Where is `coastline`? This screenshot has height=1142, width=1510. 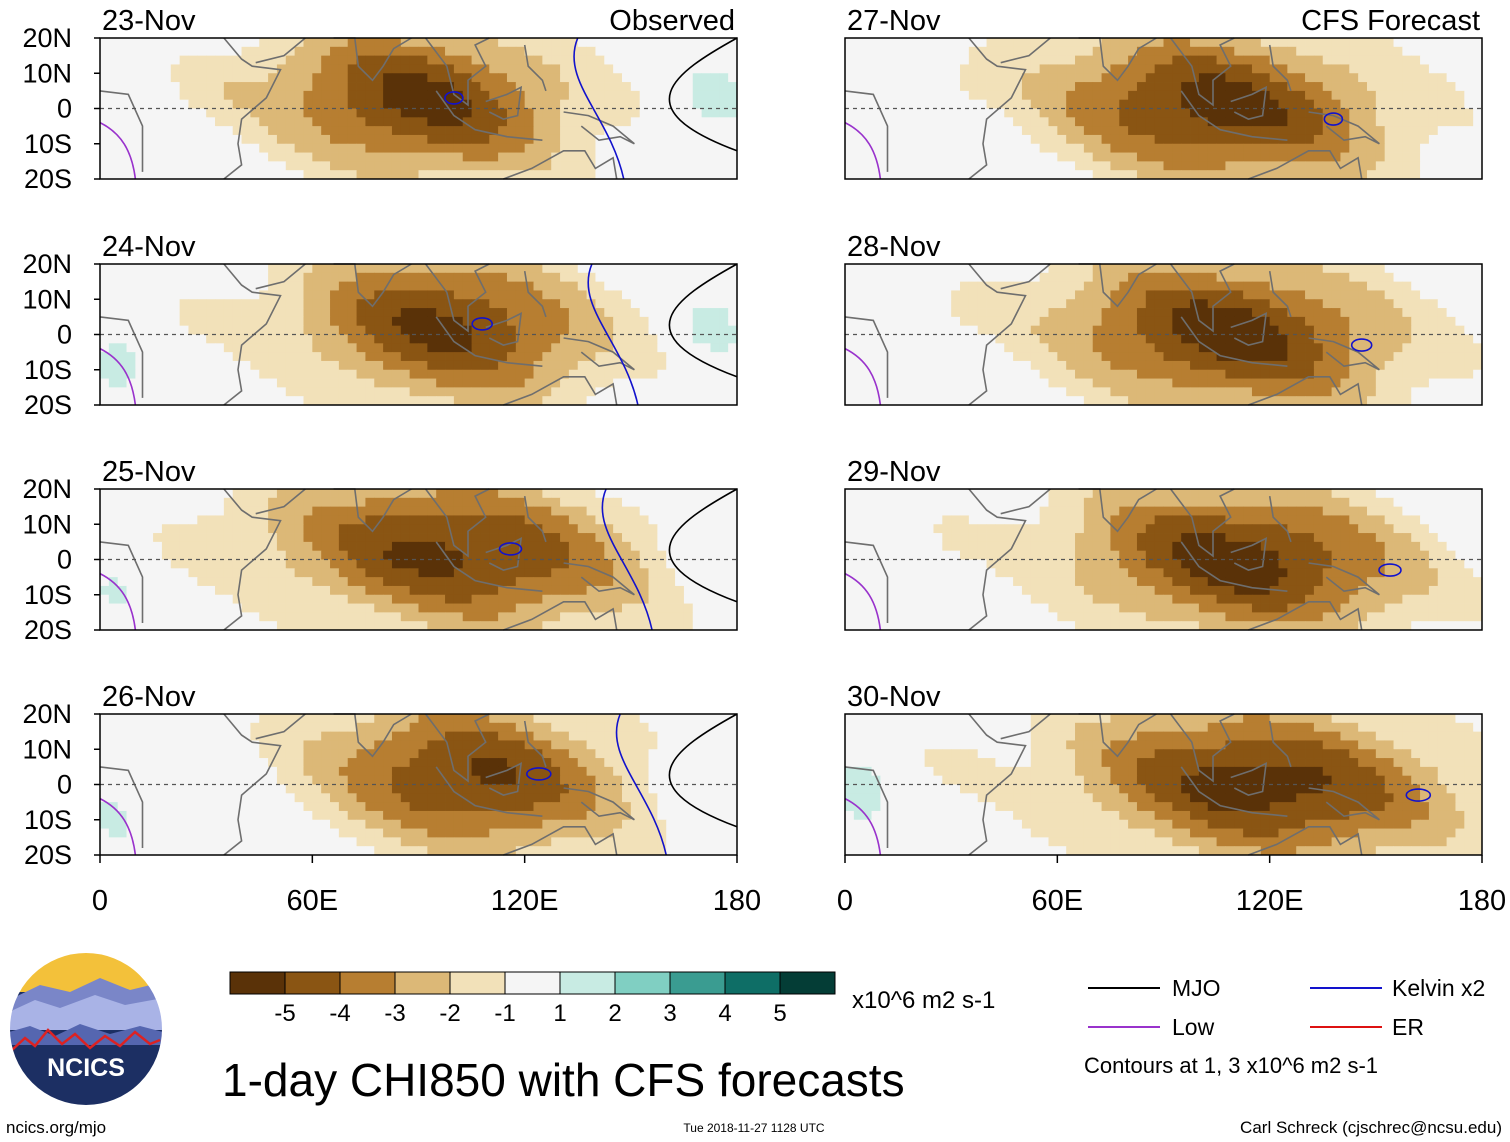 coastline is located at coordinates (457, 72).